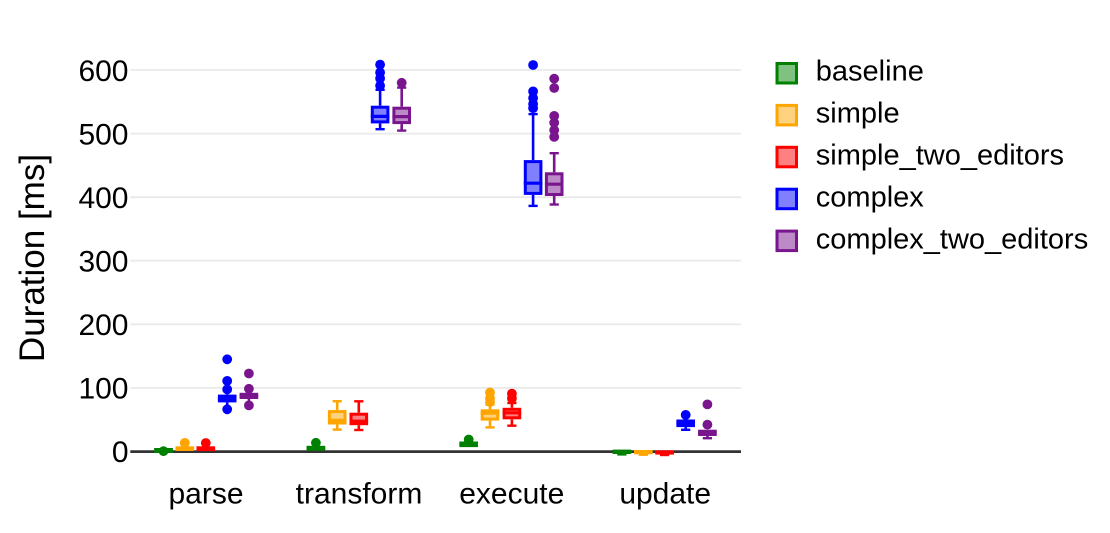 This screenshot has width=1110, height=533. What do you see at coordinates (858, 114) in the screenshot?
I see `svg-text: simple` at bounding box center [858, 114].